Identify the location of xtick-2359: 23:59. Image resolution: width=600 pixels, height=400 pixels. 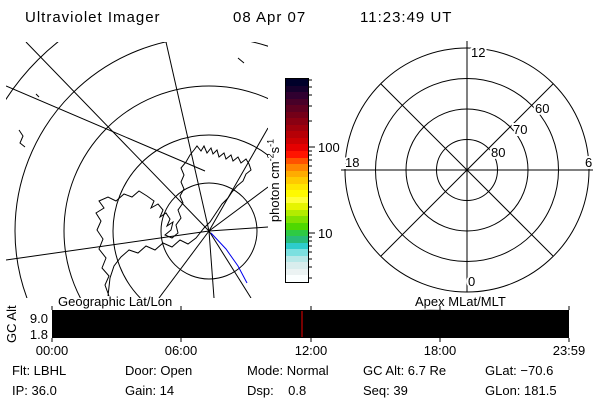
(569, 350).